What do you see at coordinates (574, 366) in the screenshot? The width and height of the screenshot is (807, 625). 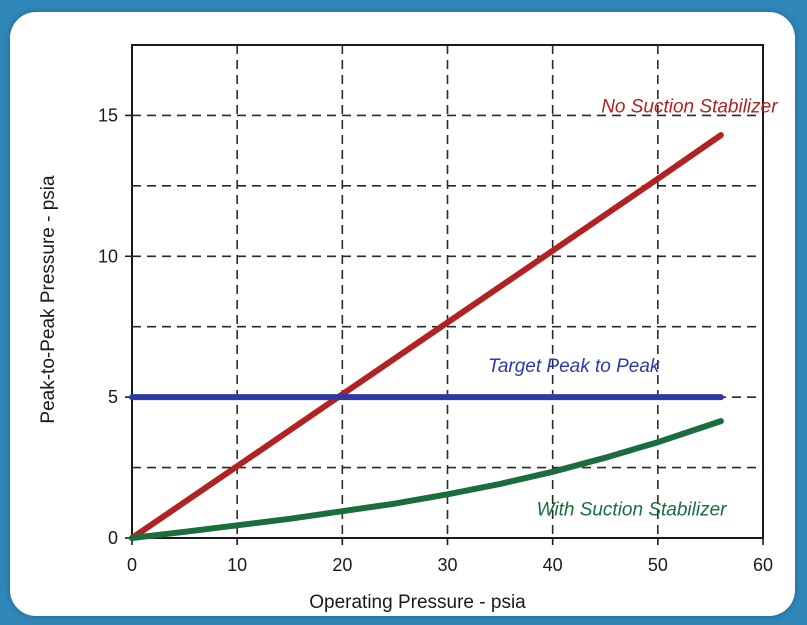 I see `series-label-1: Target Peak to Peak` at bounding box center [574, 366].